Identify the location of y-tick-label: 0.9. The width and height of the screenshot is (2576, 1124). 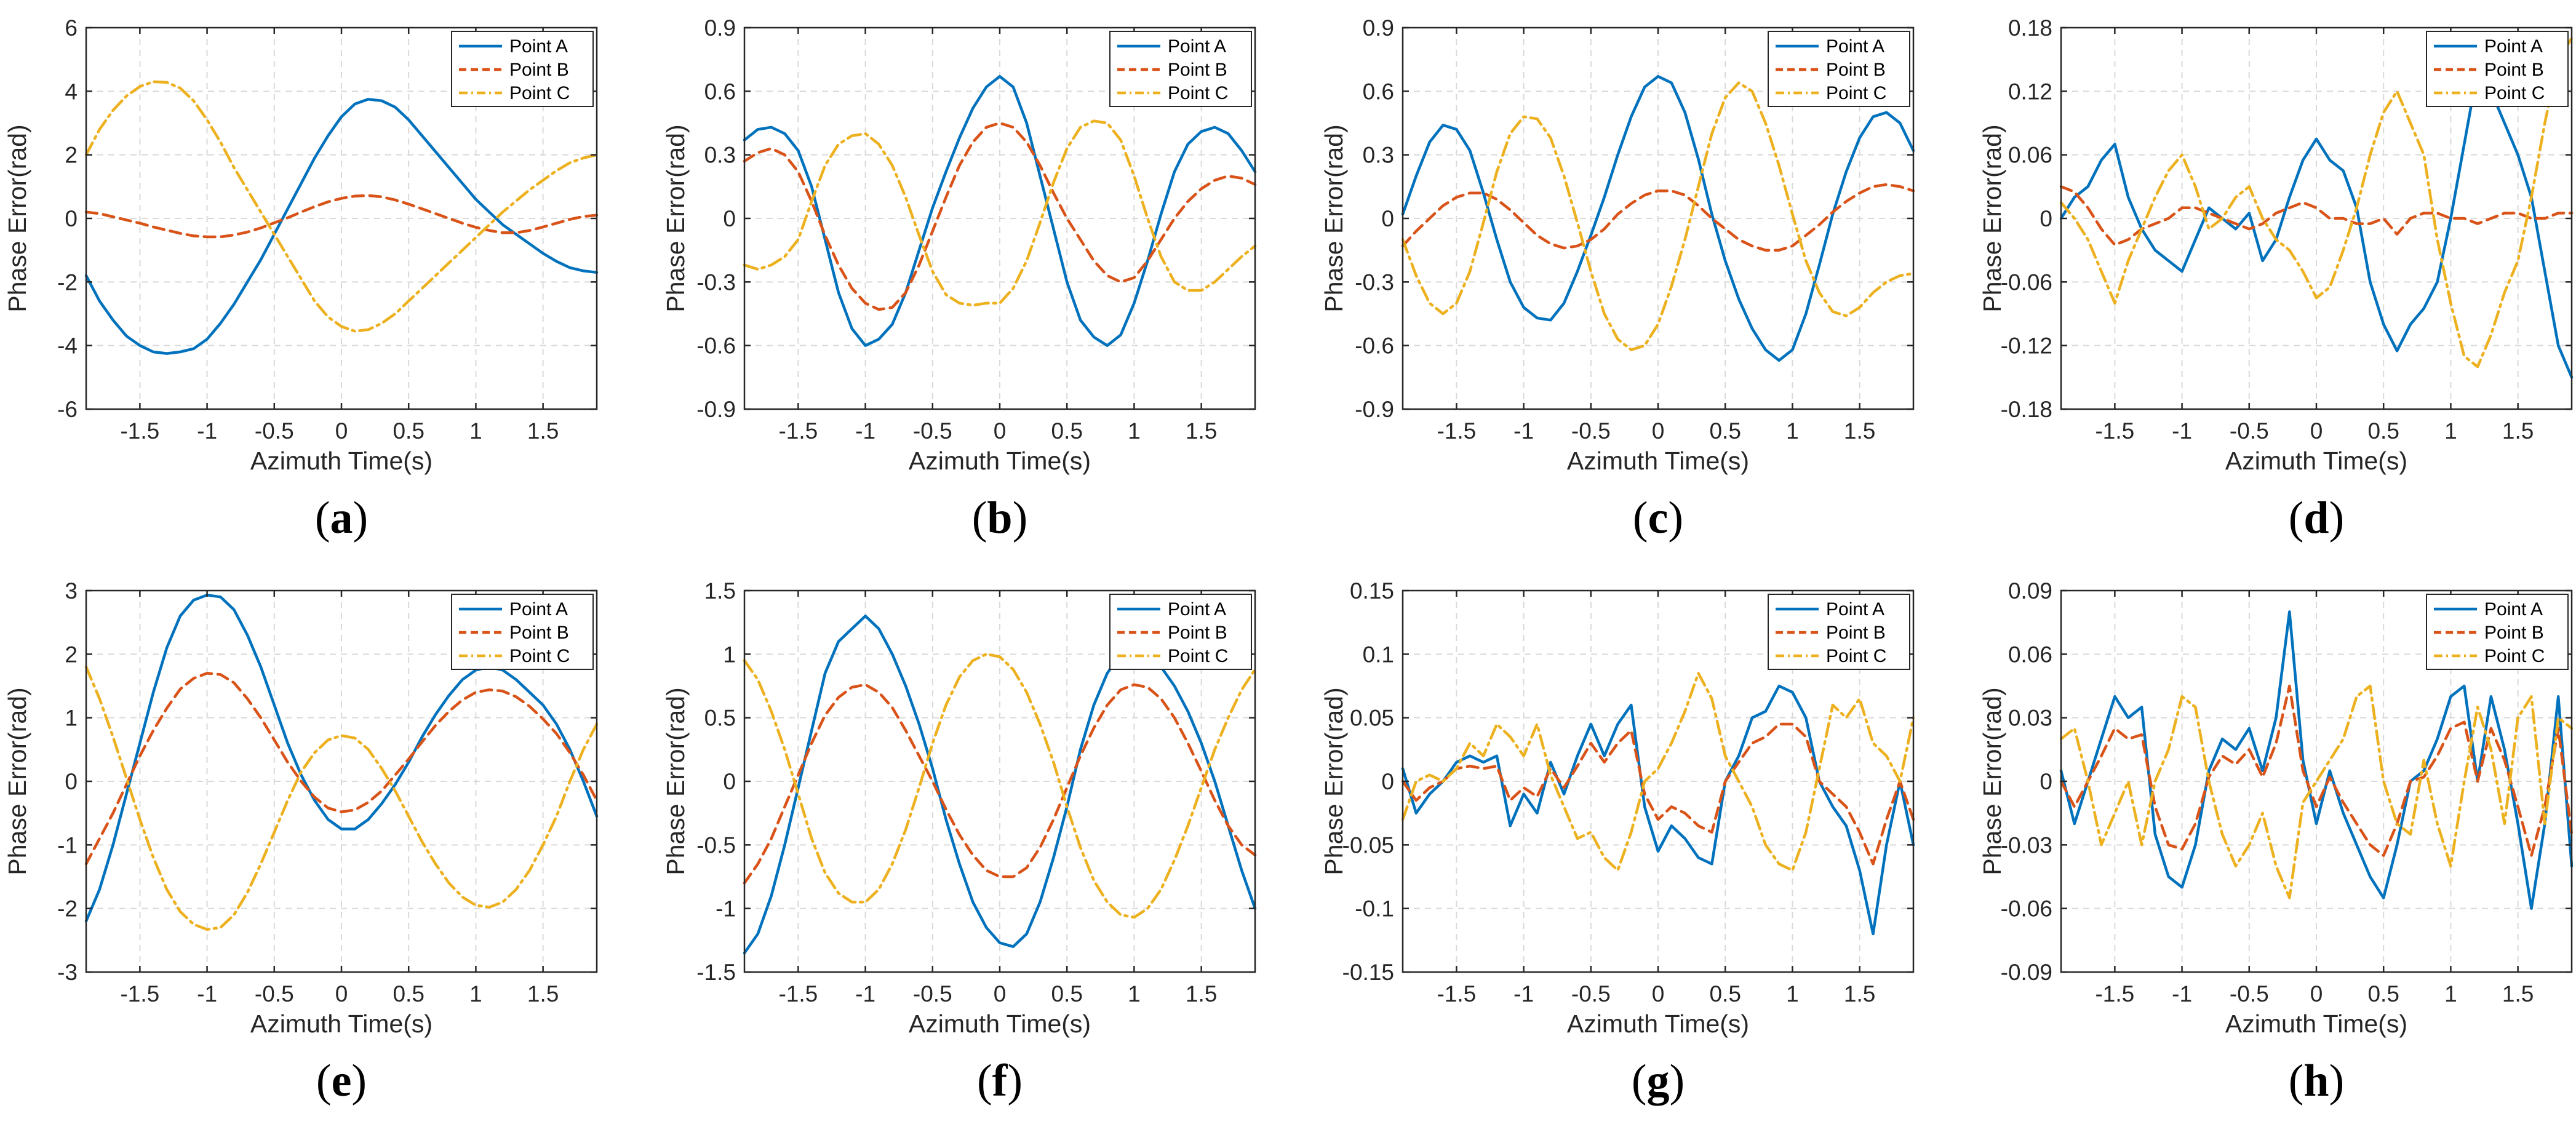
(1378, 28).